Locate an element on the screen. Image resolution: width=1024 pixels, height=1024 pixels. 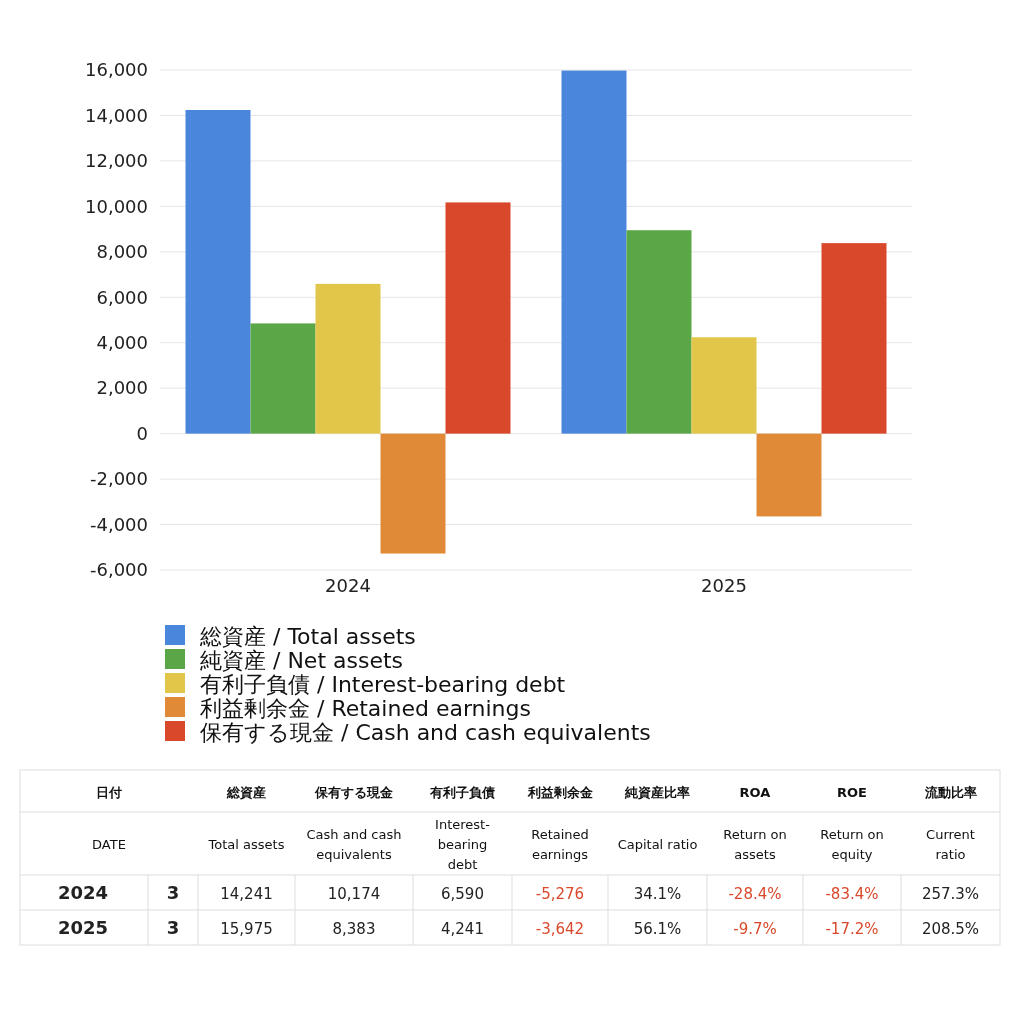
text: -28.4% is located at coordinates (755, 893).